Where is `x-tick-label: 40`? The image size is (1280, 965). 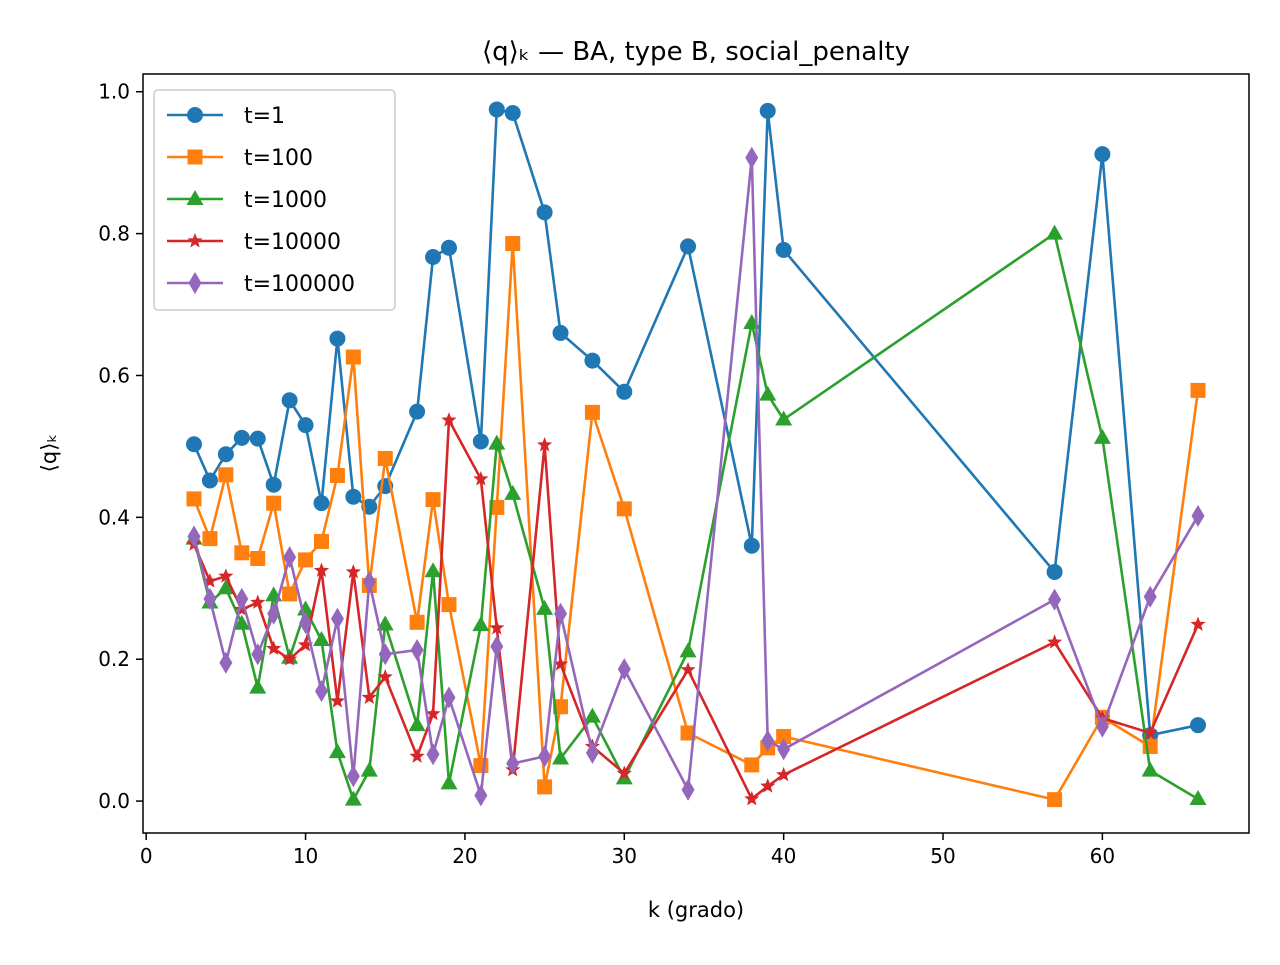 x-tick-label: 40 is located at coordinates (783, 856).